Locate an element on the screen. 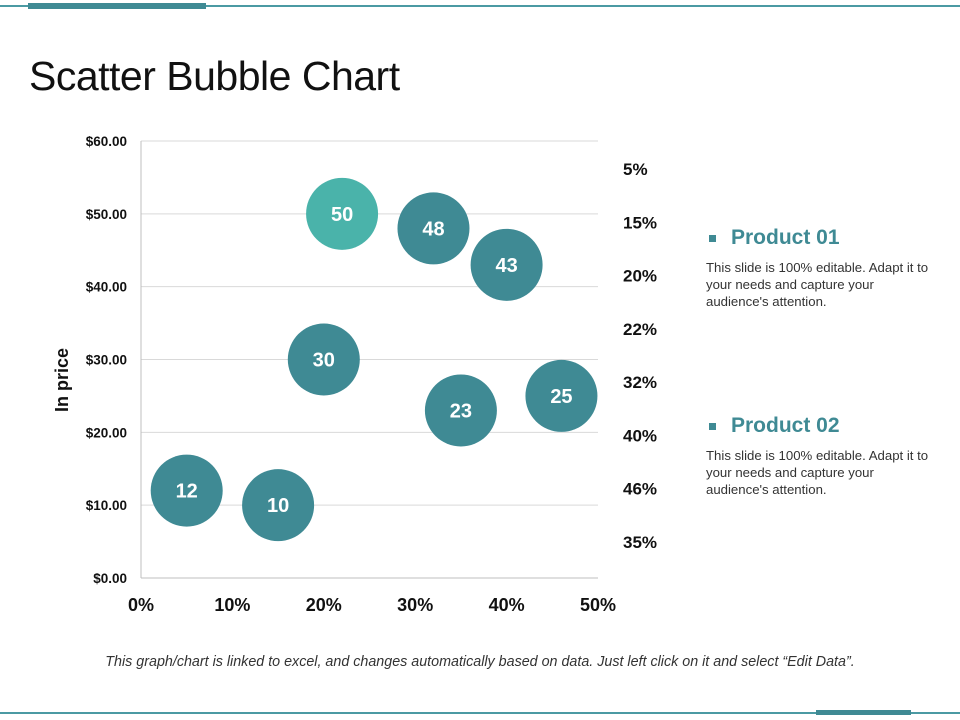 The image size is (960, 720). secondary-label: 35% is located at coordinates (640, 542).